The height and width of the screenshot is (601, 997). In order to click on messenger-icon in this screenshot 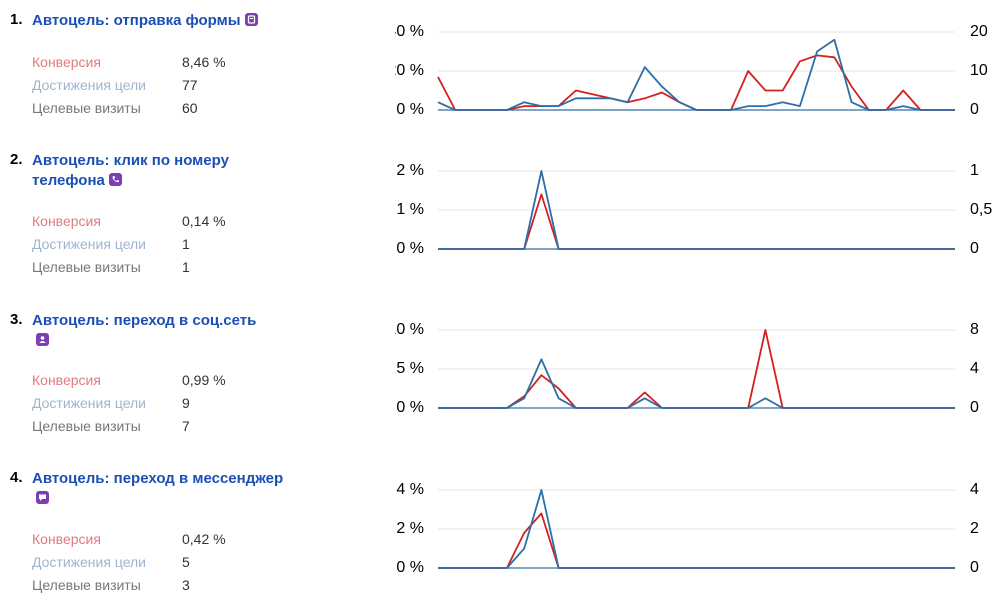, I will do `click(42, 497)`.